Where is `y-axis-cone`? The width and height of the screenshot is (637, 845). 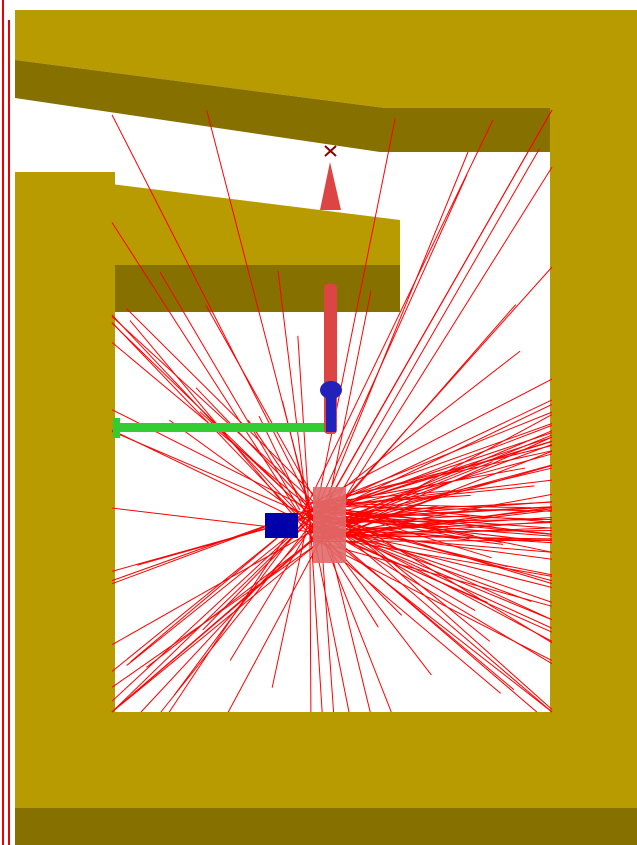
y-axis-cone is located at coordinates (330, 186).